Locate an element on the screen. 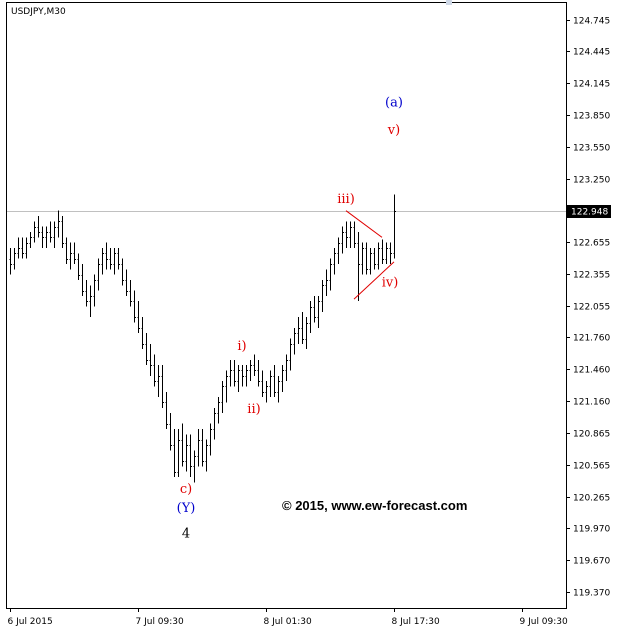 This screenshot has height=637, width=618. triangle-trendlines is located at coordinates (370, 255).